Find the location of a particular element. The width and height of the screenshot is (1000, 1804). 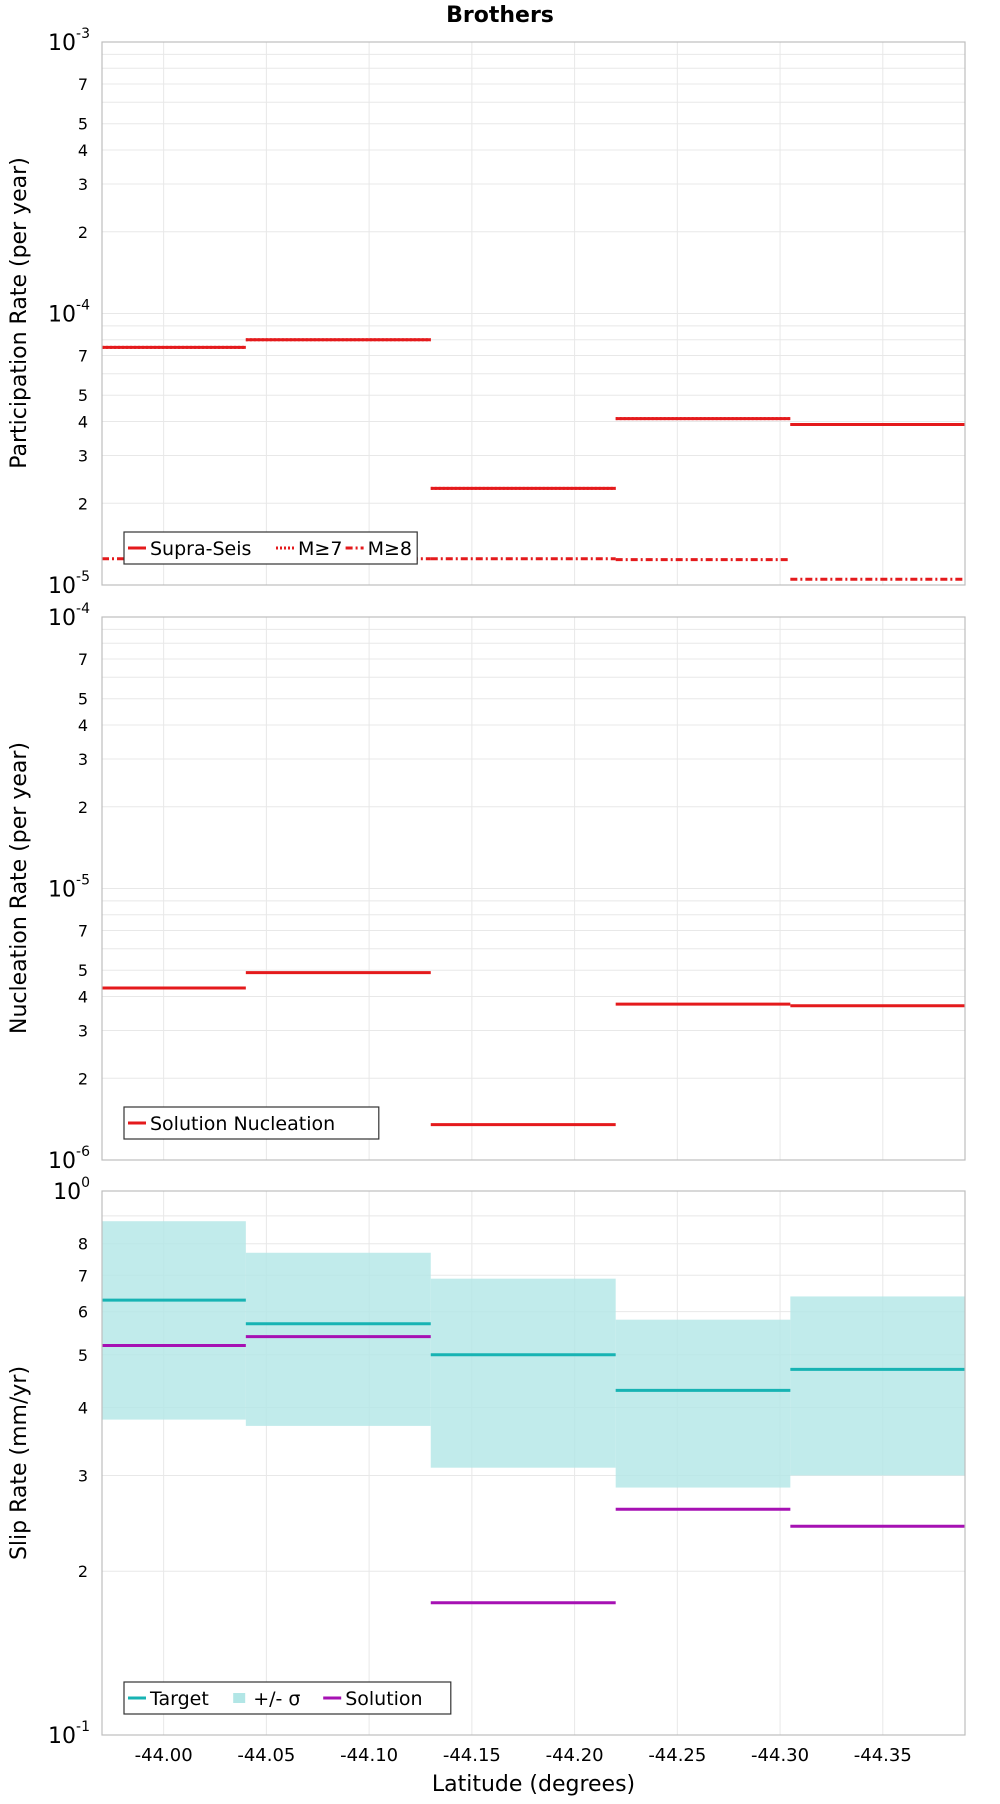

legend-entry: Solution is located at coordinates (373, 1699).